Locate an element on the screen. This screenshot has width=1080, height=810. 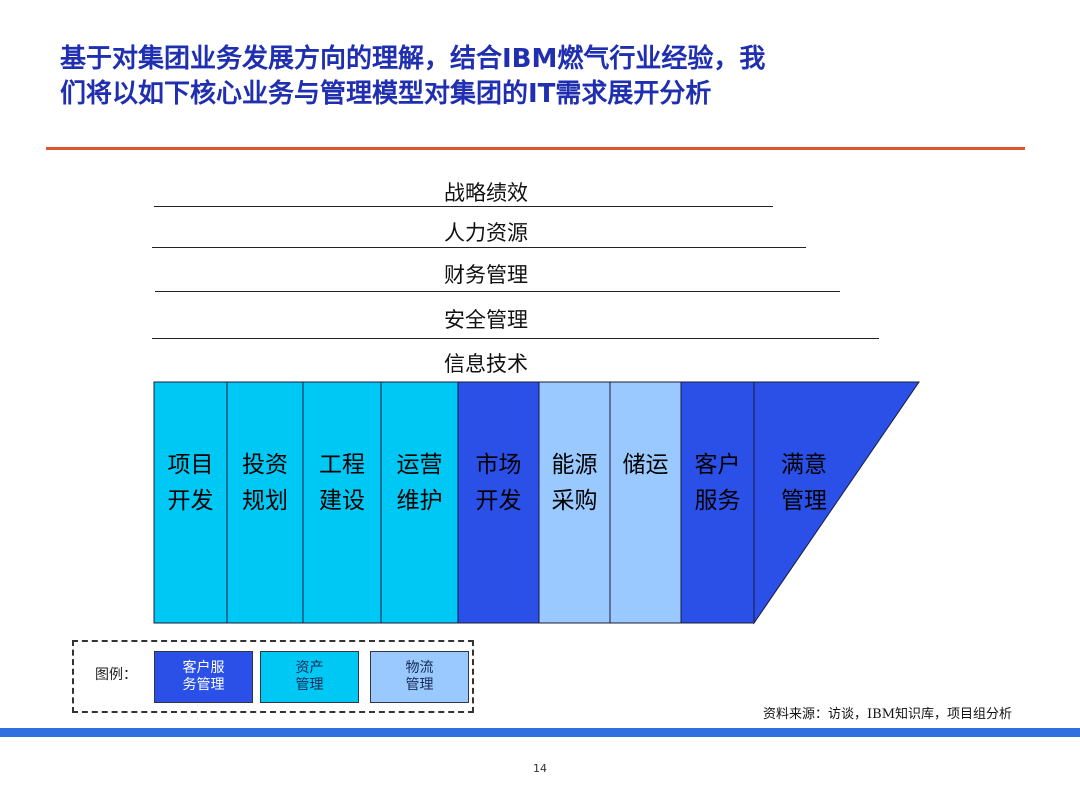
title-line-2: 们将以如下核心业务与管理模型对集团的IT需求展开分析 is located at coordinates (386, 94).